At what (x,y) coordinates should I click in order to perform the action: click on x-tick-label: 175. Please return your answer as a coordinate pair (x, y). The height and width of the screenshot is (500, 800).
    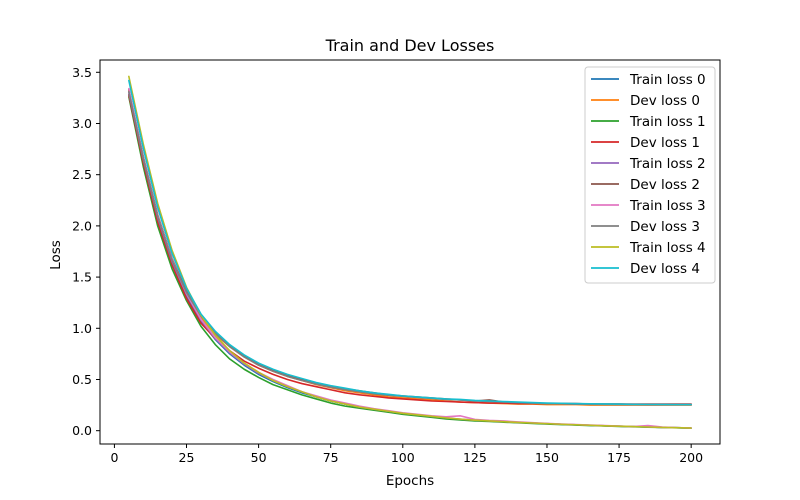
    Looking at the image, I should click on (619, 457).